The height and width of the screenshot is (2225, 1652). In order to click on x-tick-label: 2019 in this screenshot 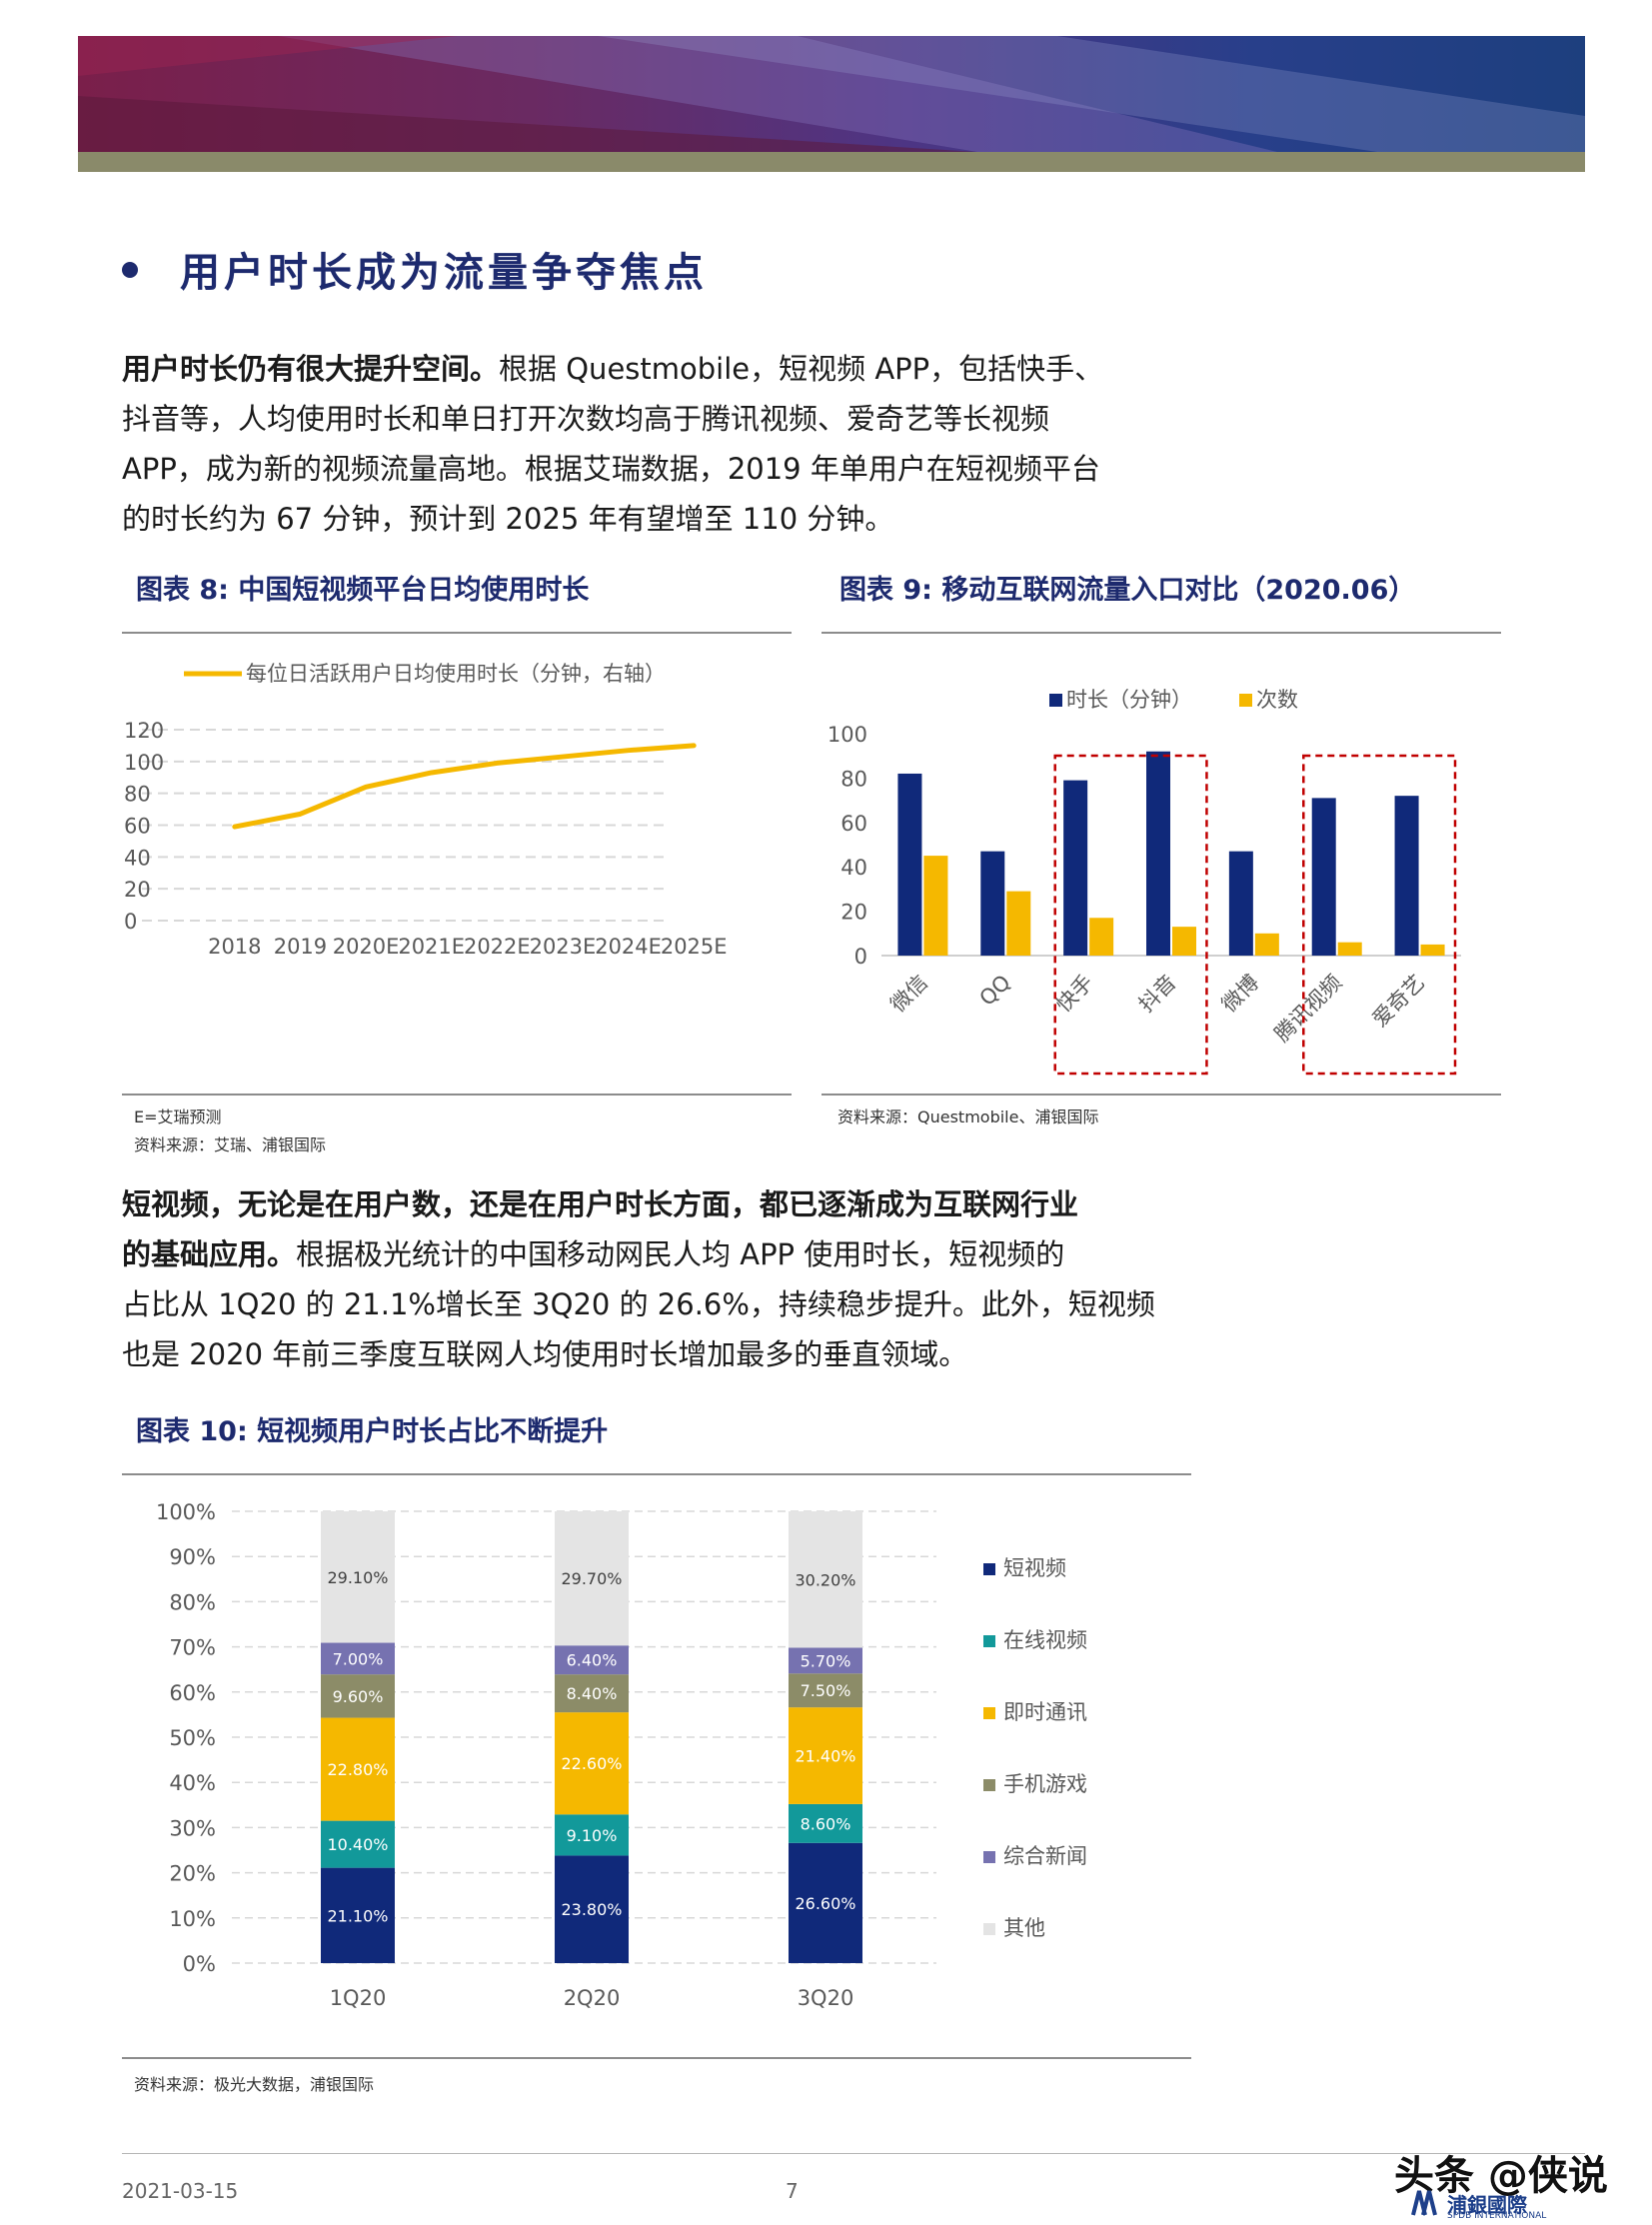, I will do `click(300, 947)`.